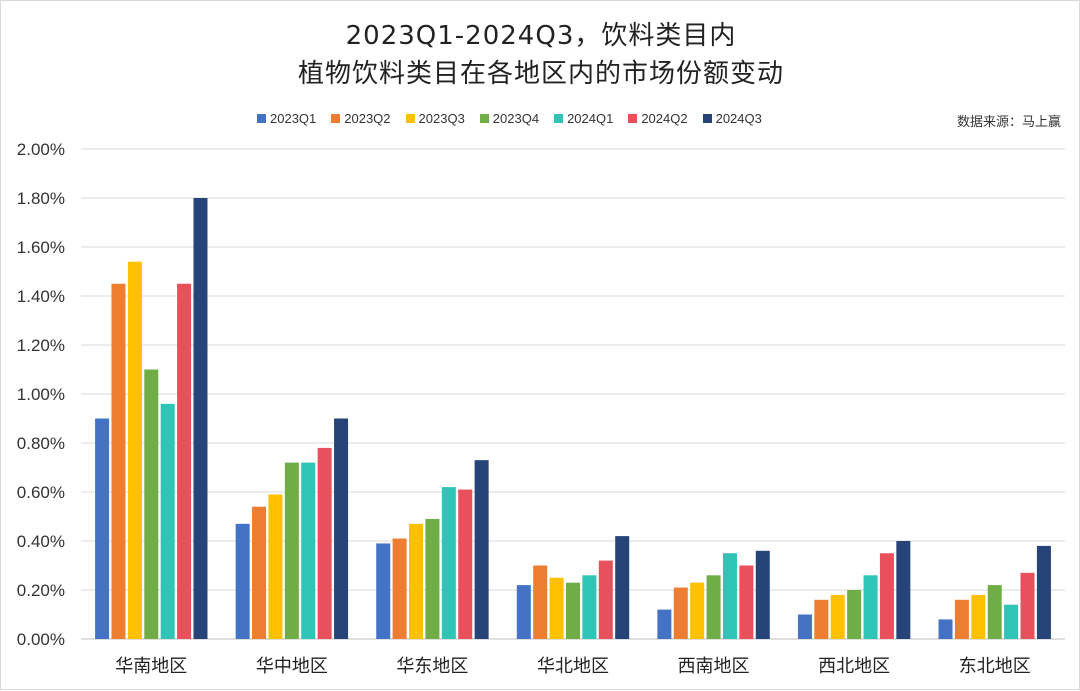 The width and height of the screenshot is (1080, 691). I want to click on legend-label: 2023Q1, so click(293, 118).